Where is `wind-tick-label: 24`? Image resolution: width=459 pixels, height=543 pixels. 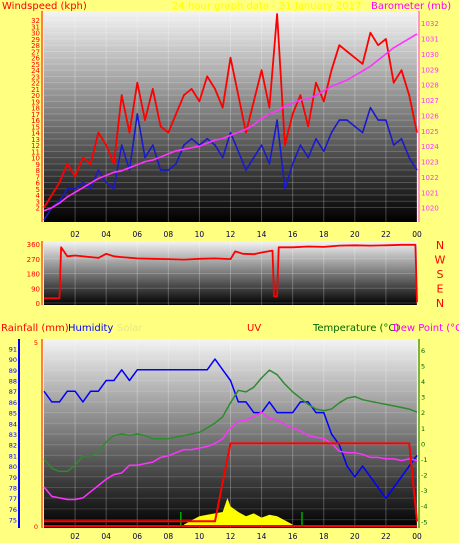
wind-tick-label: 24 is located at coordinates (35, 71).